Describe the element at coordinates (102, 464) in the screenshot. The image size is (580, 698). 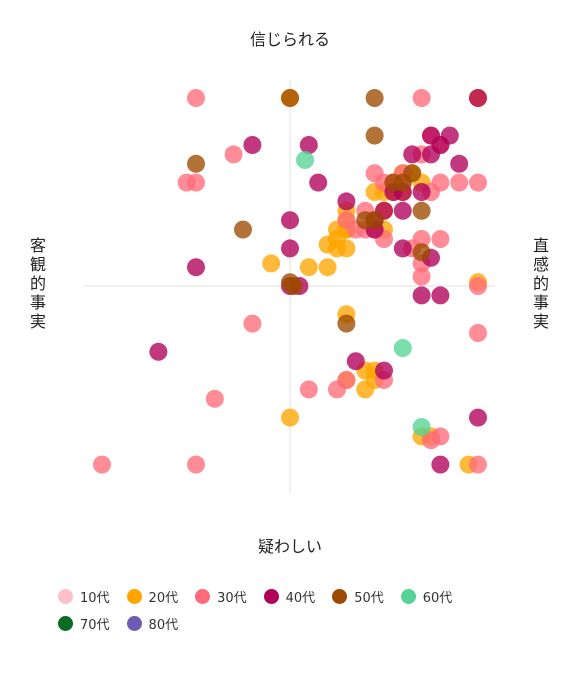
I see `point-30代-38` at that location.